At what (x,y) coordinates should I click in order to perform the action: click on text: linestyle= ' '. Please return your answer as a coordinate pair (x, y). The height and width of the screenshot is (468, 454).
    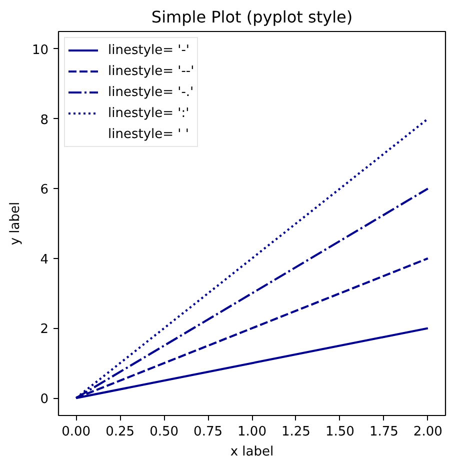
    Looking at the image, I should click on (148, 134).